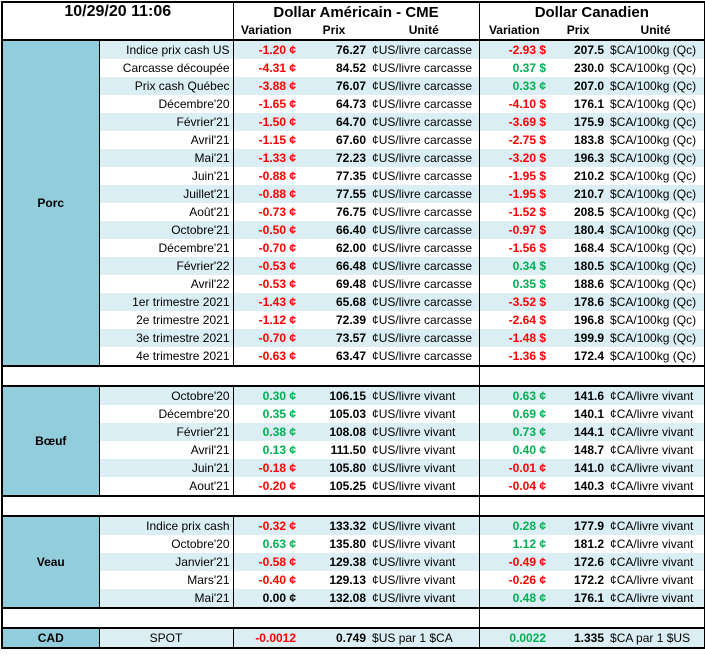 This screenshot has height=657, width=705. I want to click on usd-price: 73.57, so click(334, 338).